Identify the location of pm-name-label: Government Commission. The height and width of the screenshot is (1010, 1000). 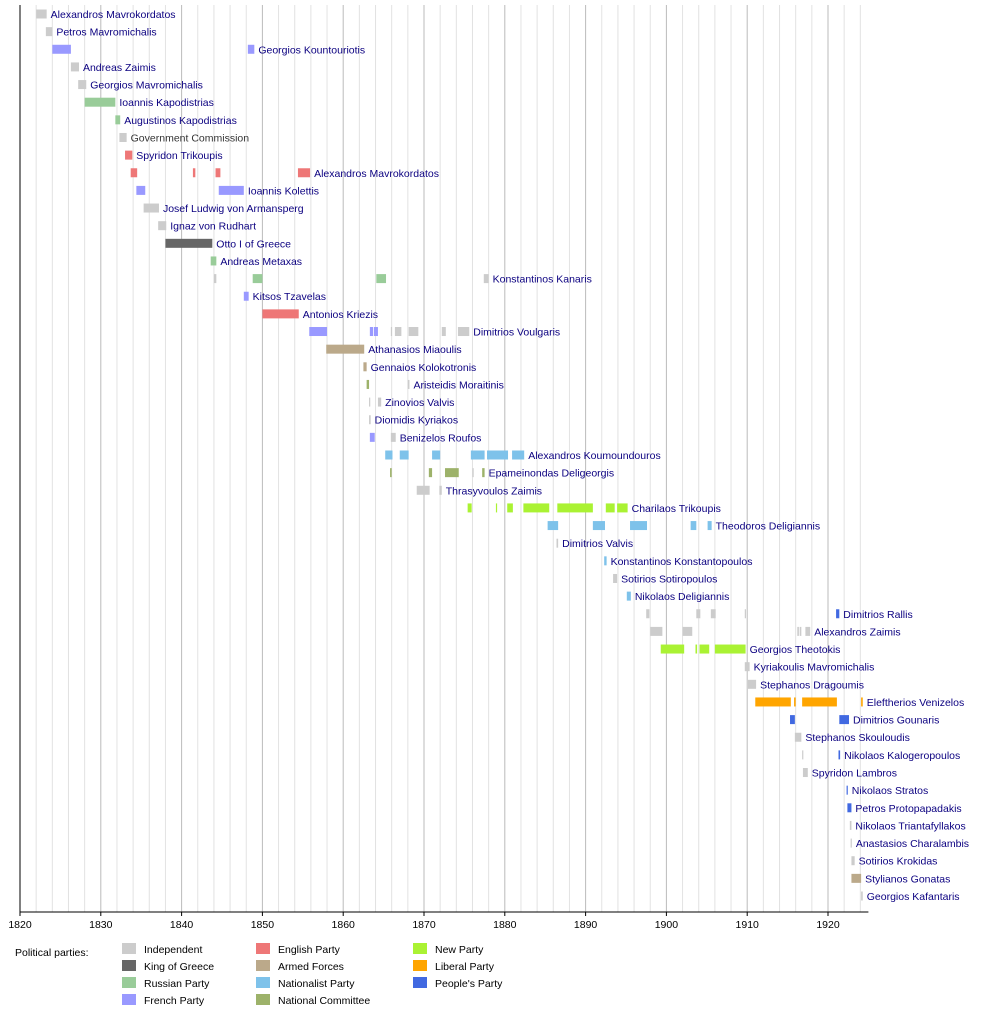
(190, 138).